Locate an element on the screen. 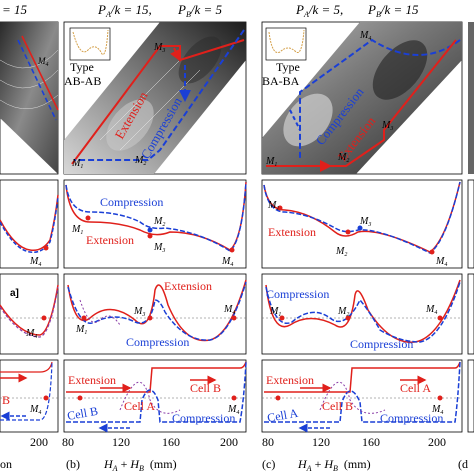 The height and width of the screenshot is (474, 474). row3-panel-a: a] M4 is located at coordinates (29, 314).